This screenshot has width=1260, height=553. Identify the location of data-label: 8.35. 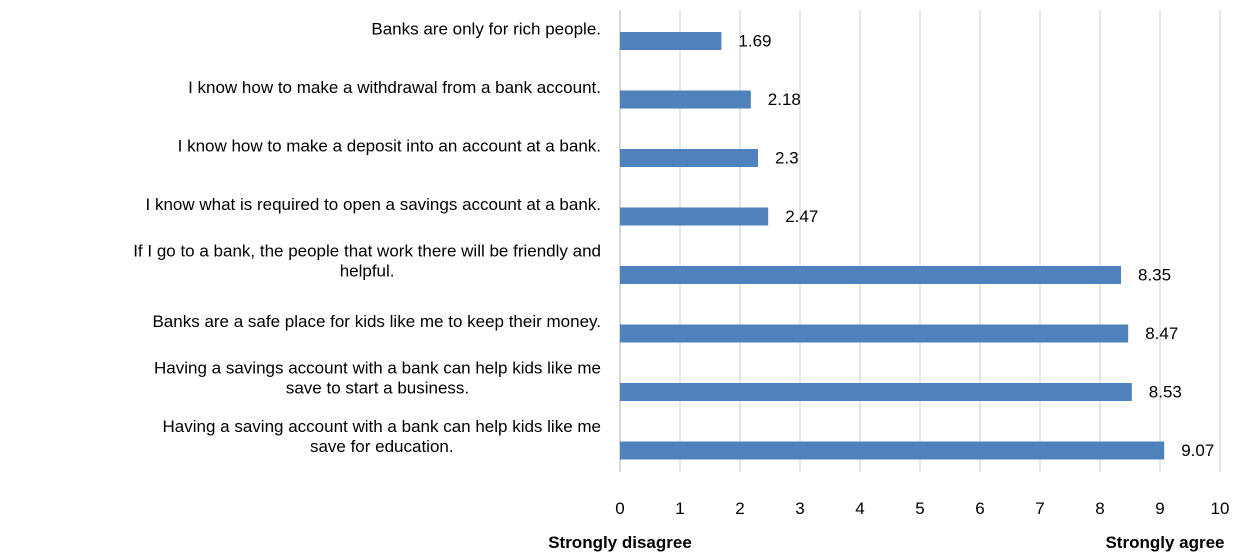
(1154, 275).